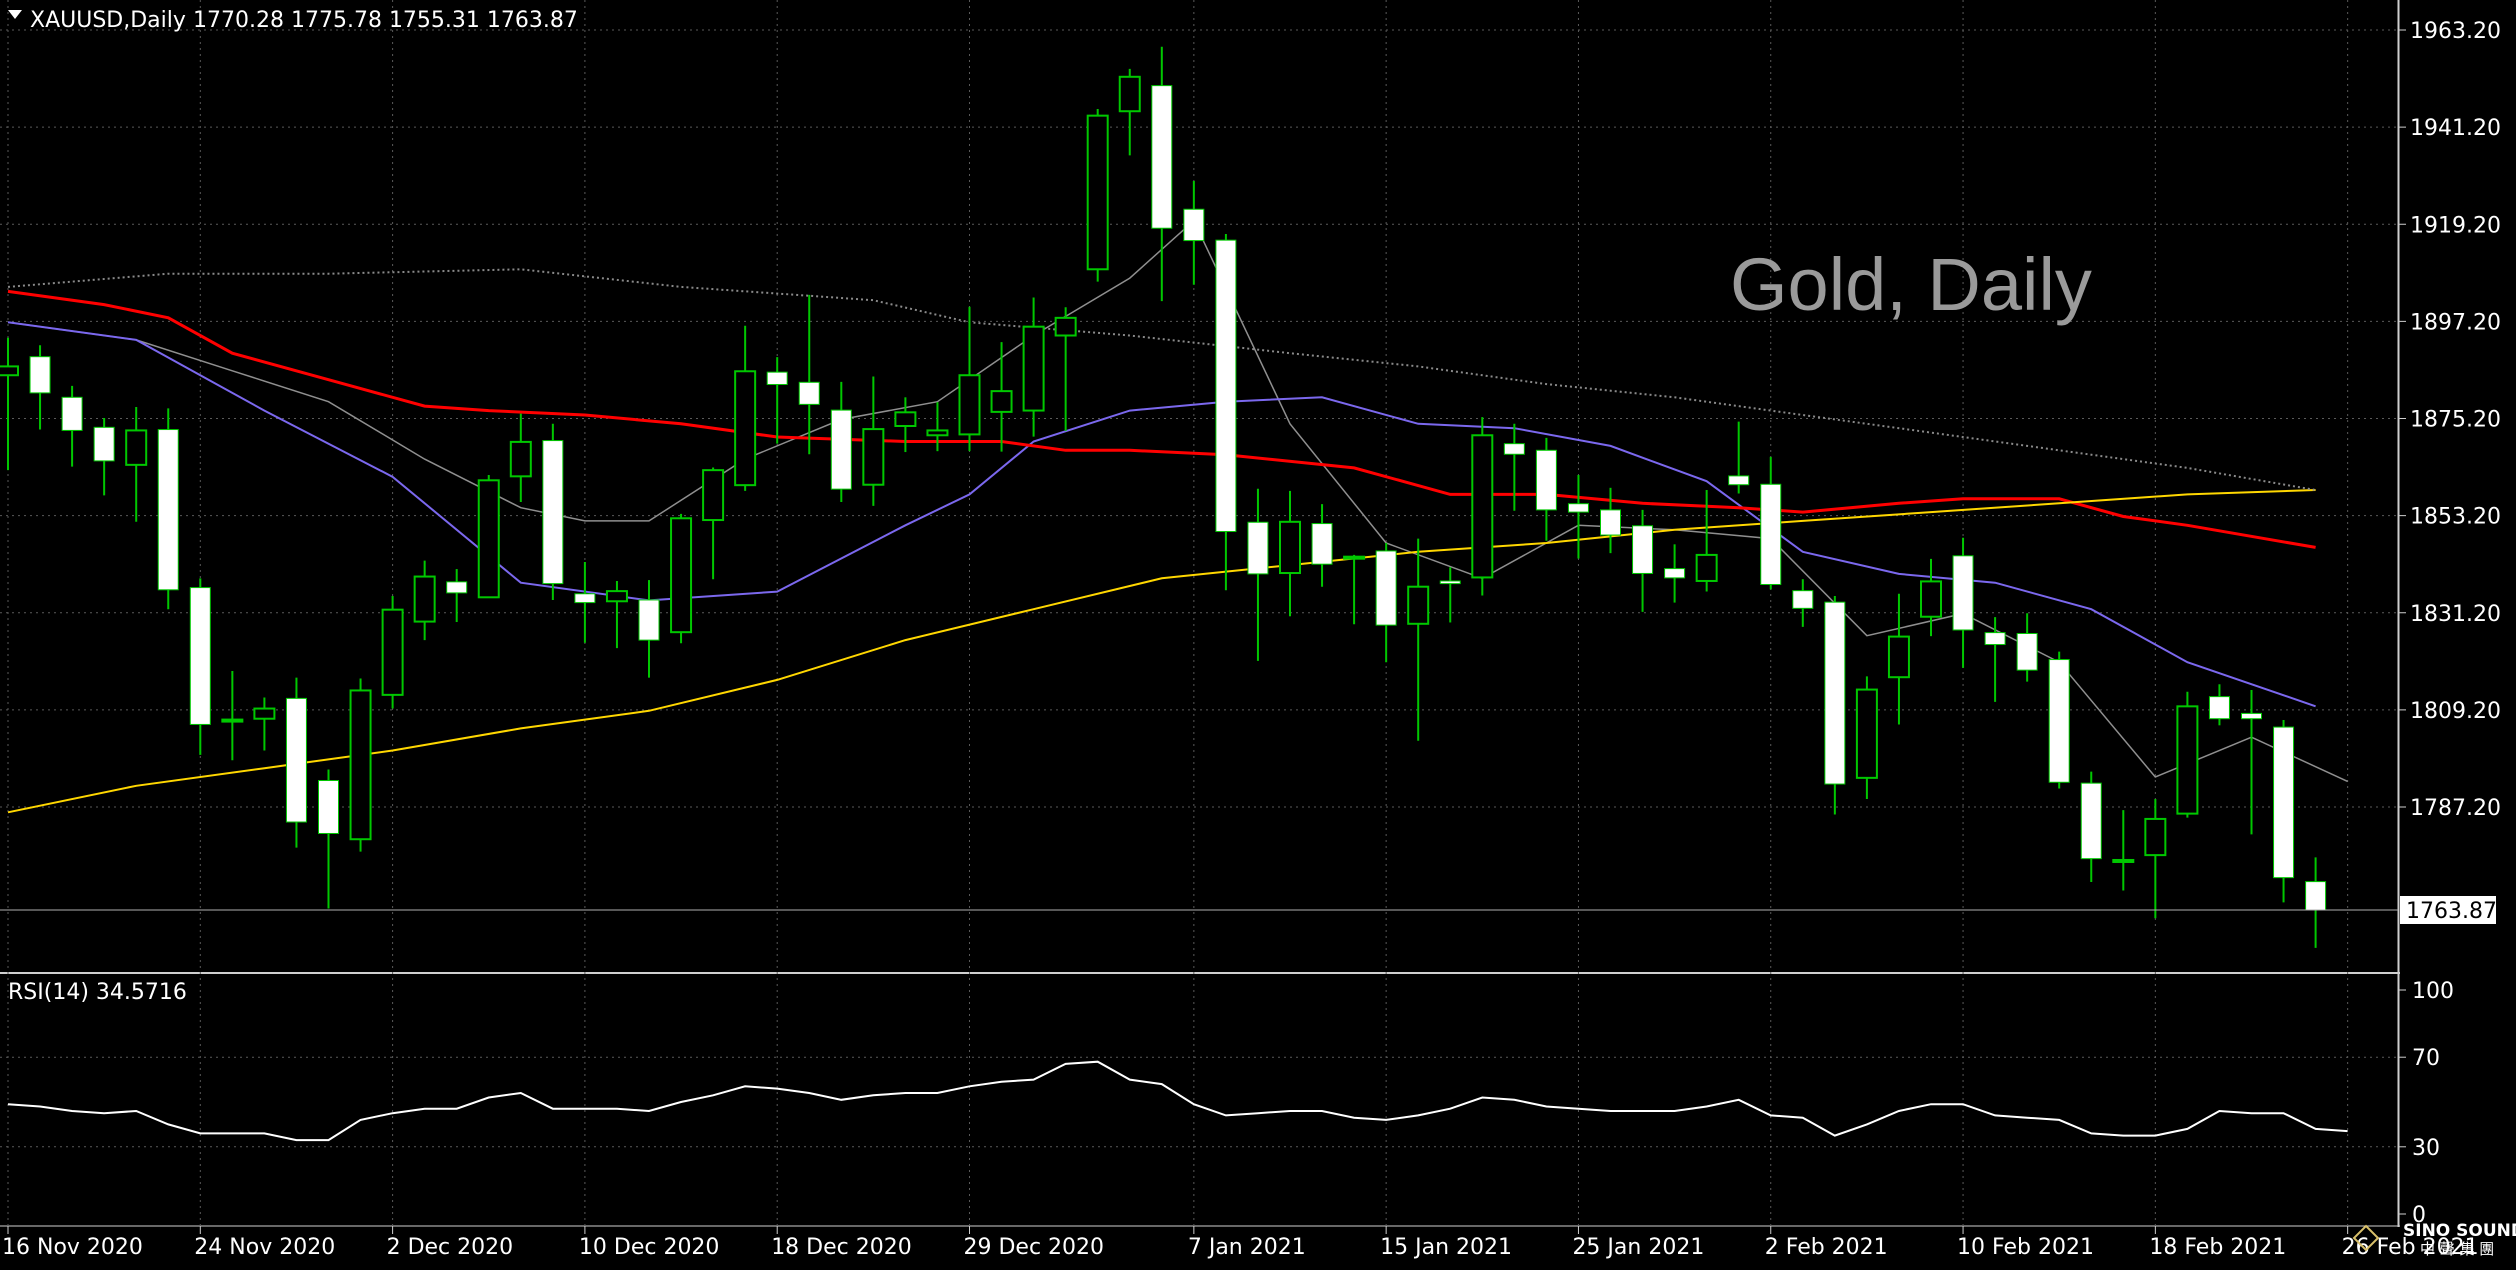 This screenshot has height=1270, width=2516. I want to click on price-tick-label: 1809.20, so click(2455, 711).